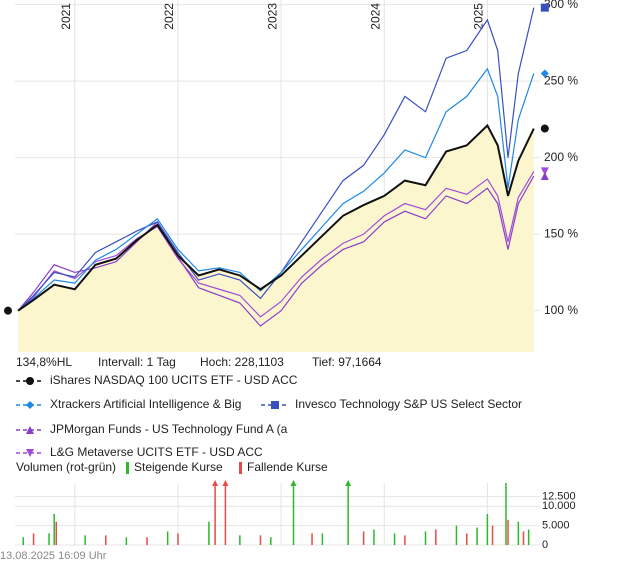 The height and width of the screenshot is (563, 620). What do you see at coordinates (408, 404) in the screenshot?
I see `legend-label: Invesco Technology S&P US Select Sector` at bounding box center [408, 404].